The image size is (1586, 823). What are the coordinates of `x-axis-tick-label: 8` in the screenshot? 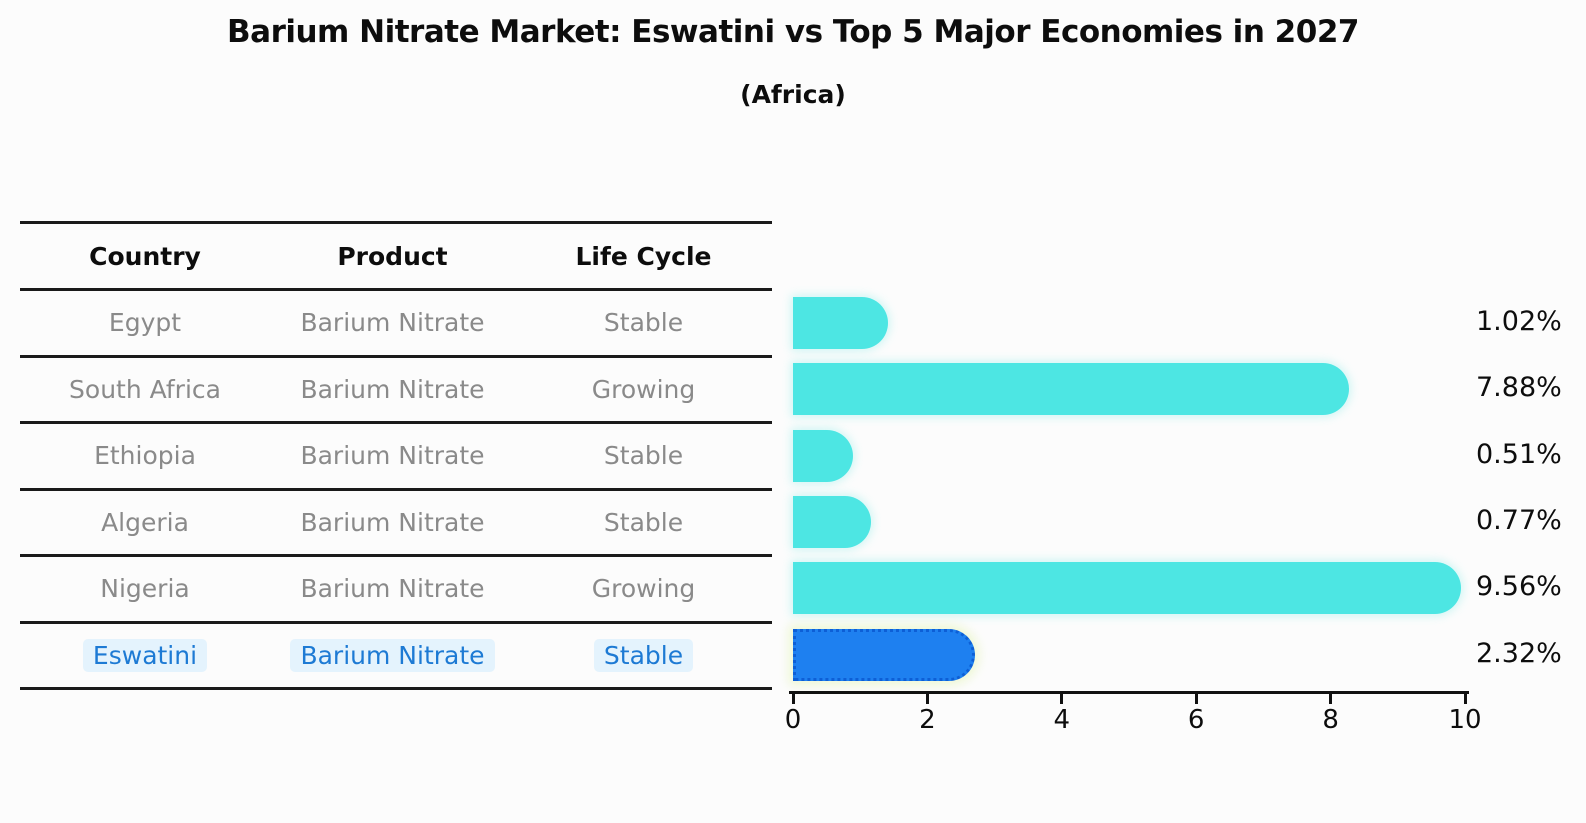 It's located at (1330, 720).